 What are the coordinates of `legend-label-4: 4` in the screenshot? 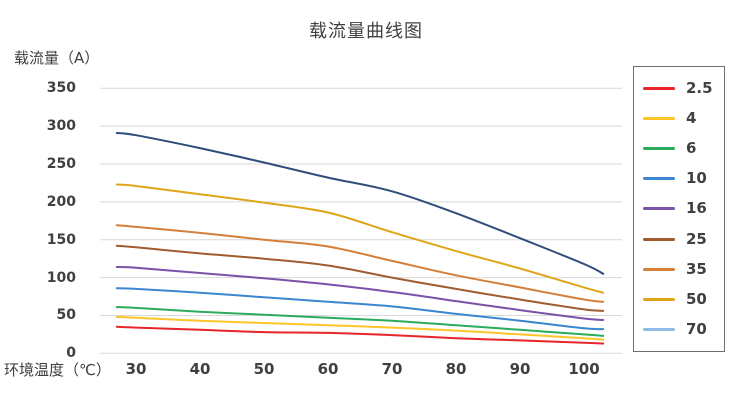 It's located at (691, 117).